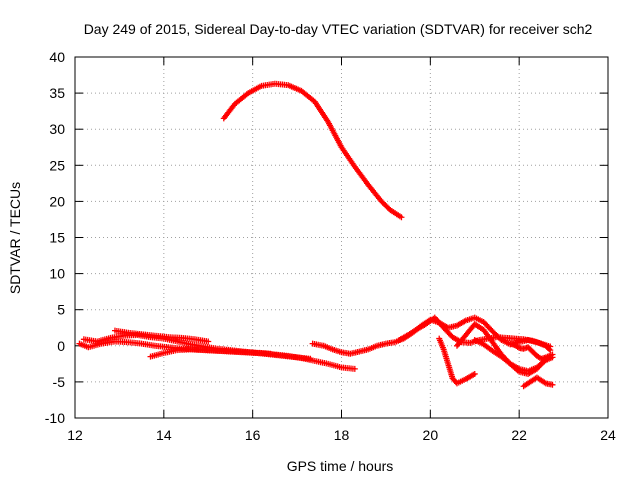  I want to click on series-track-c, so click(161, 336).